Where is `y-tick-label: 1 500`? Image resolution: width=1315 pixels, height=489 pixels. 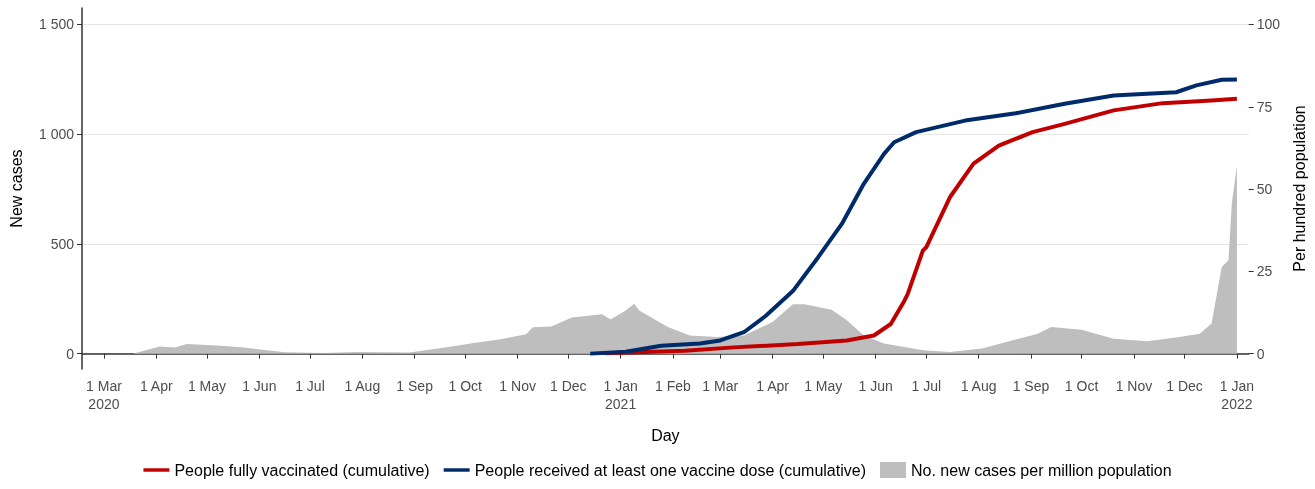 y-tick-label: 1 500 is located at coordinates (56, 24).